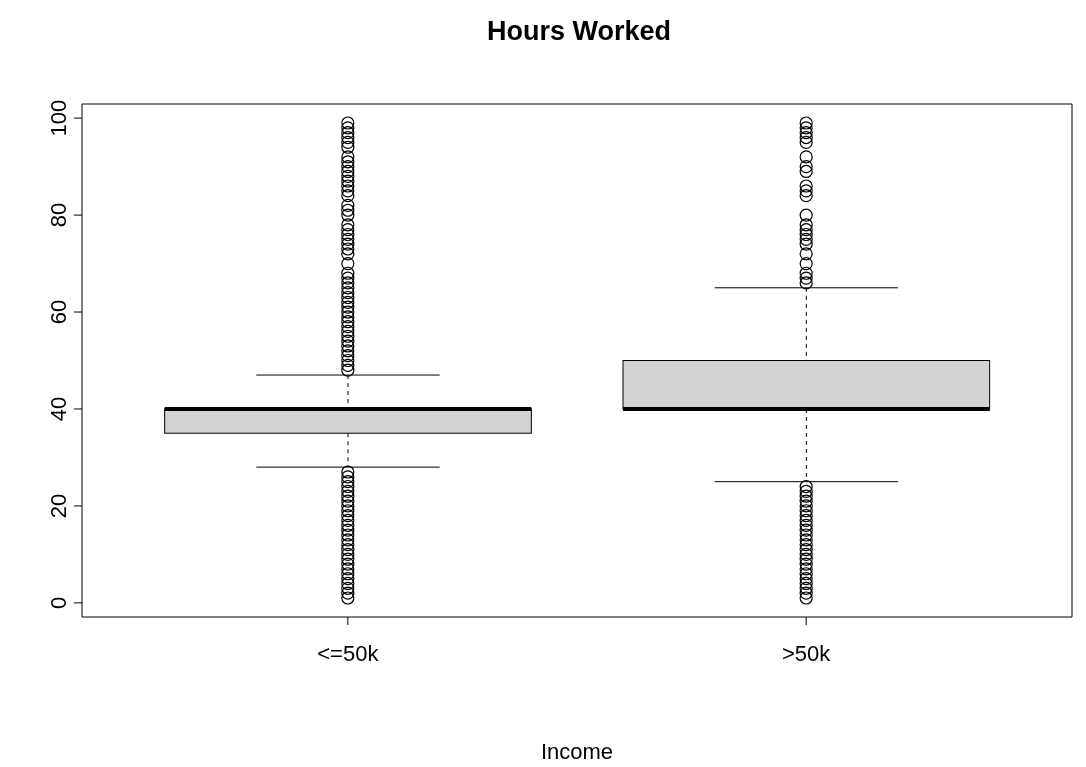 This screenshot has height=767, width=1086. Describe the element at coordinates (58, 215) in the screenshot. I see `y-tick-label: 80` at that location.